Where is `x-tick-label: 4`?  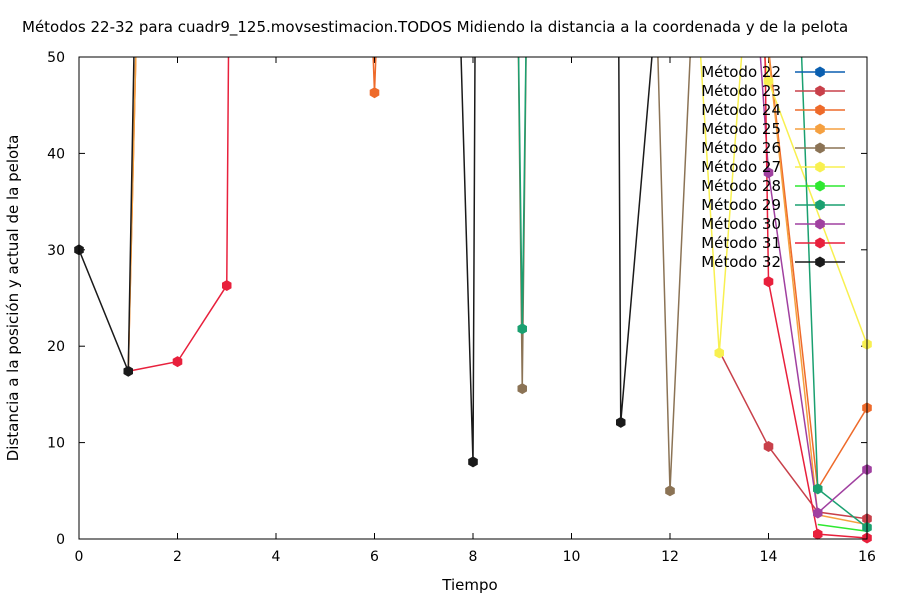
x-tick-label: 4 is located at coordinates (276, 557).